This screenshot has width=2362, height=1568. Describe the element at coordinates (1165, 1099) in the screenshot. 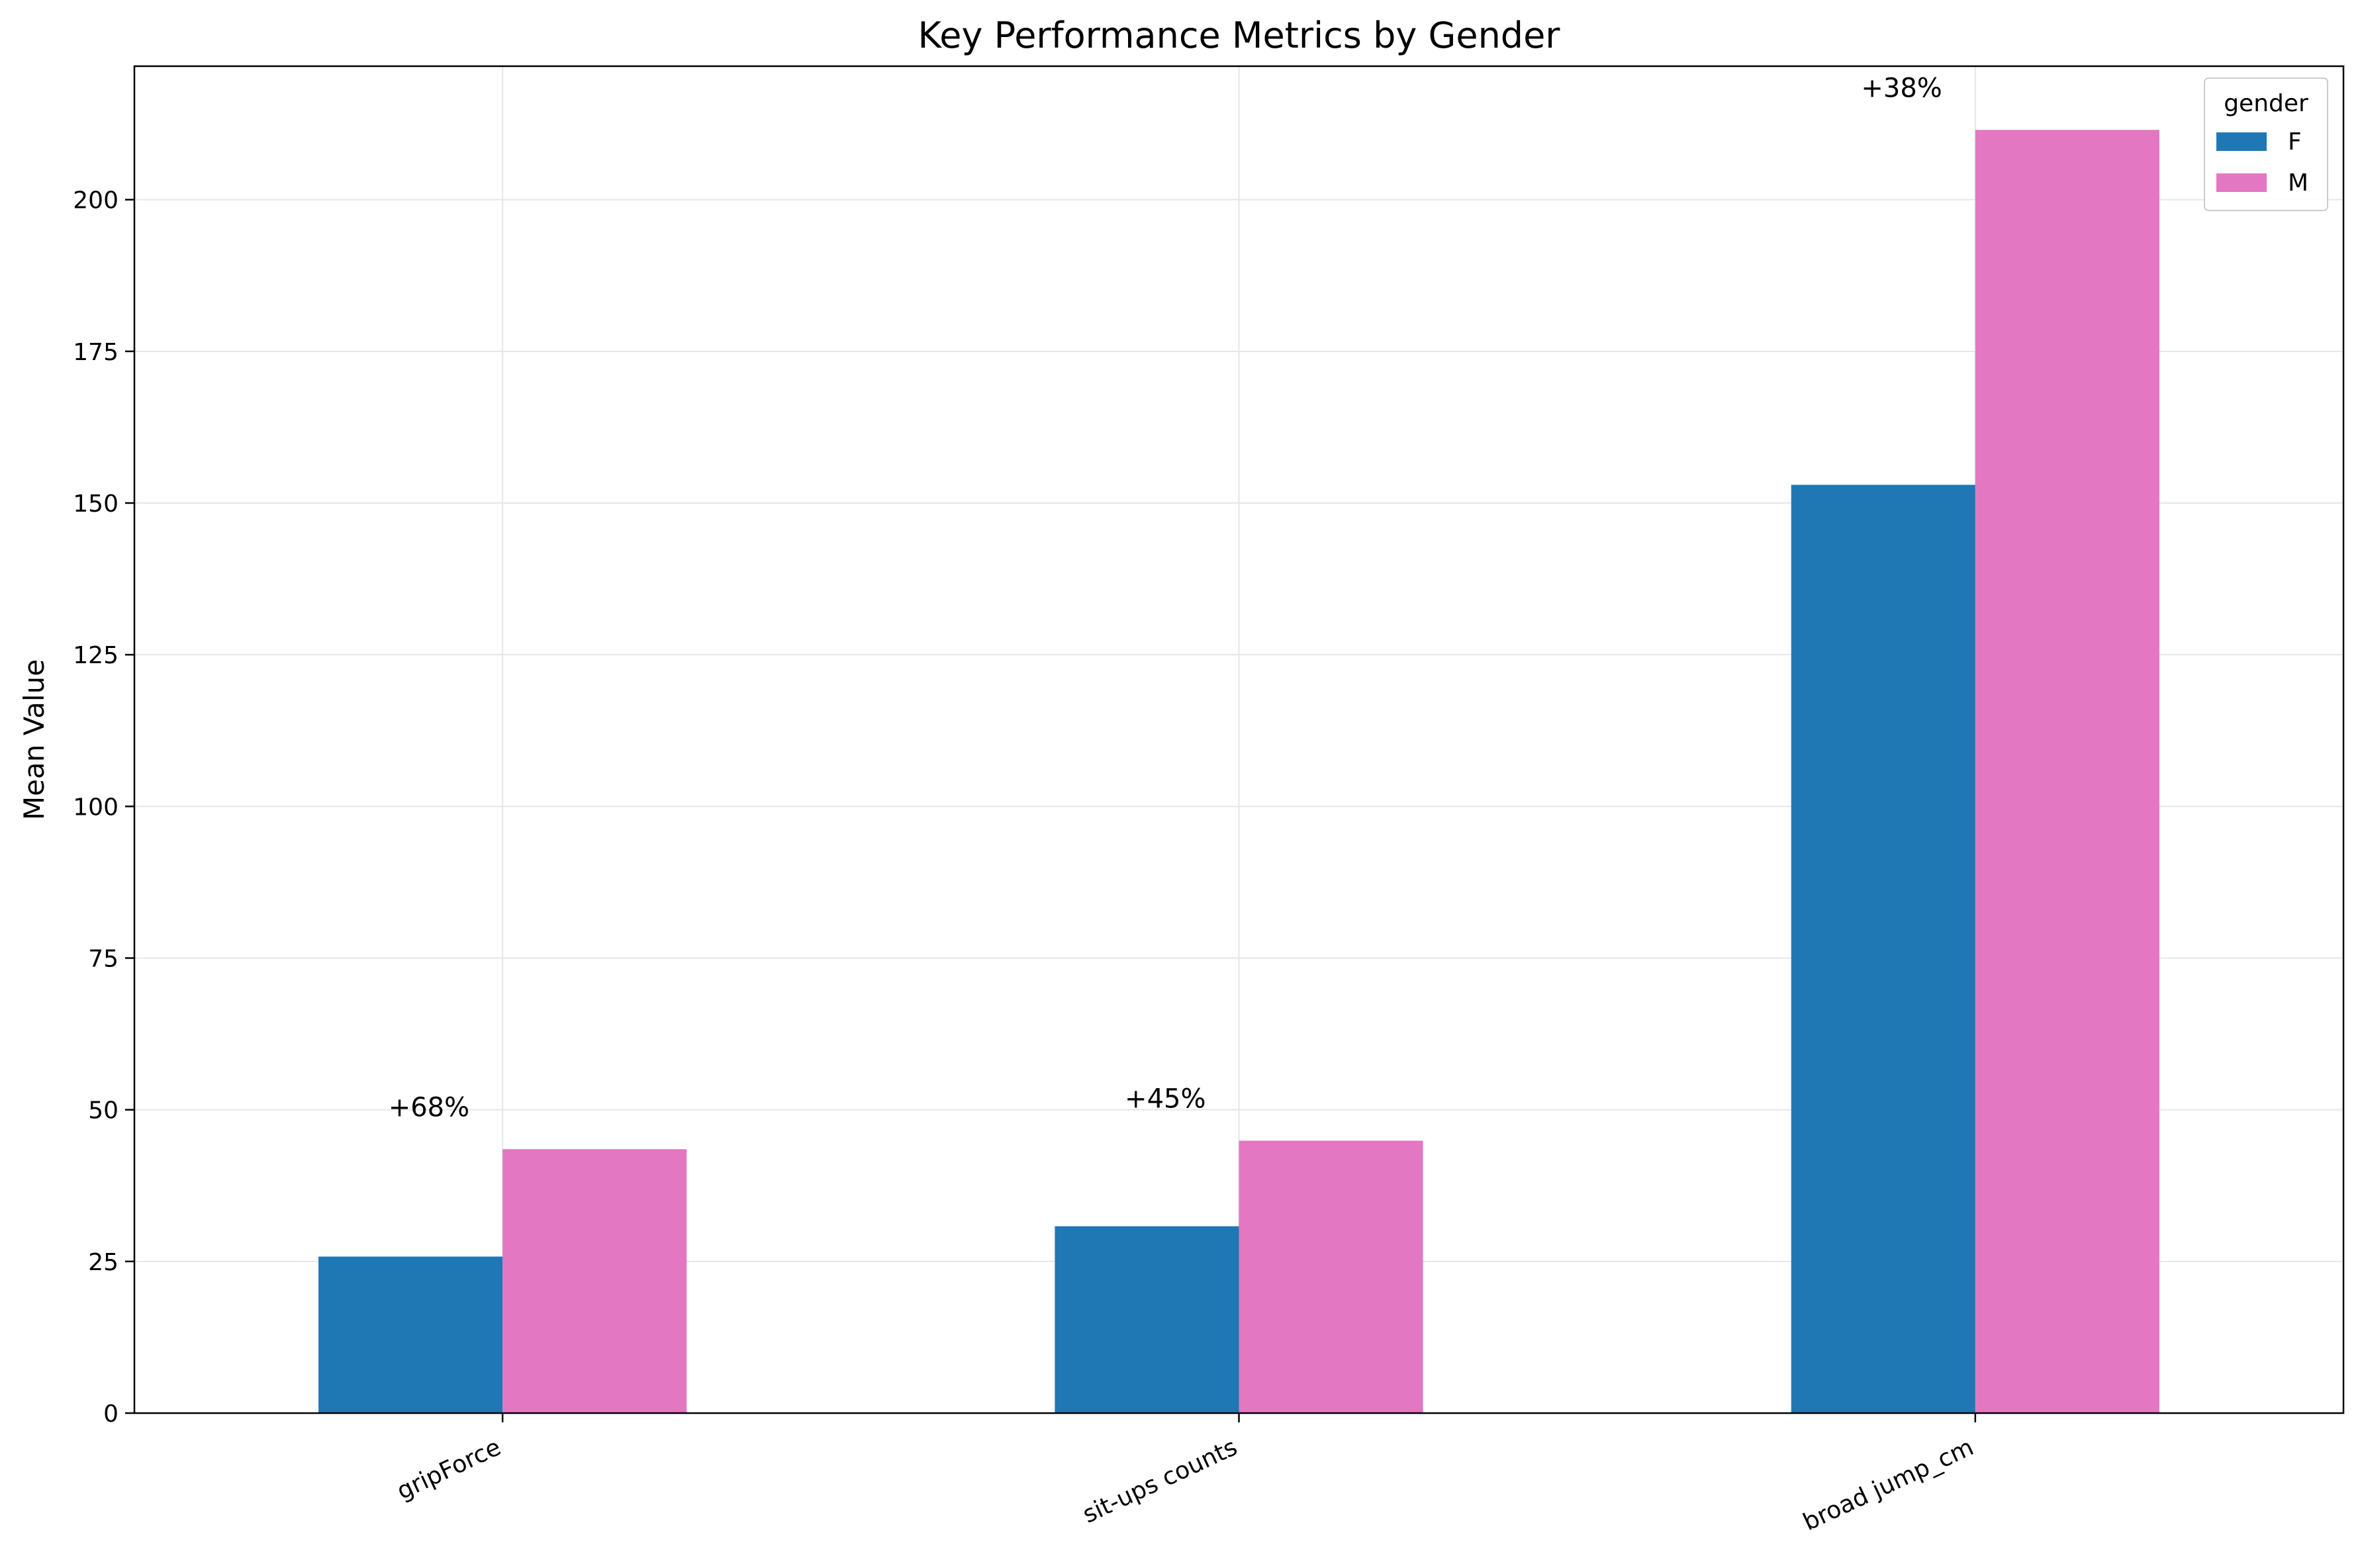

I see `bar-annotation: +45%` at that location.